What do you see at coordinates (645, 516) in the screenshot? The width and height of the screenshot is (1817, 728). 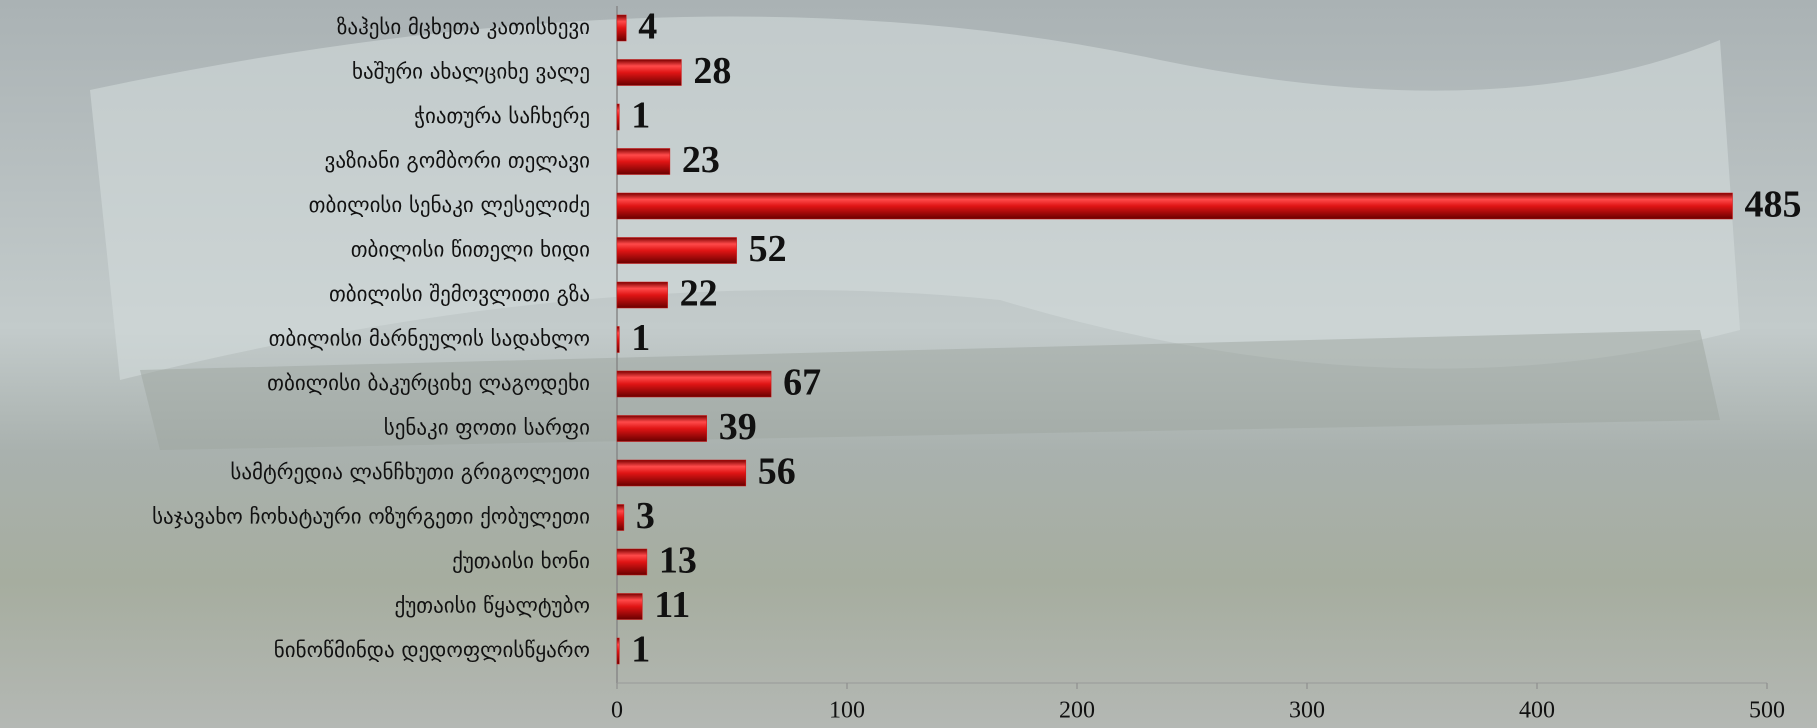 I see `value-label: 3` at bounding box center [645, 516].